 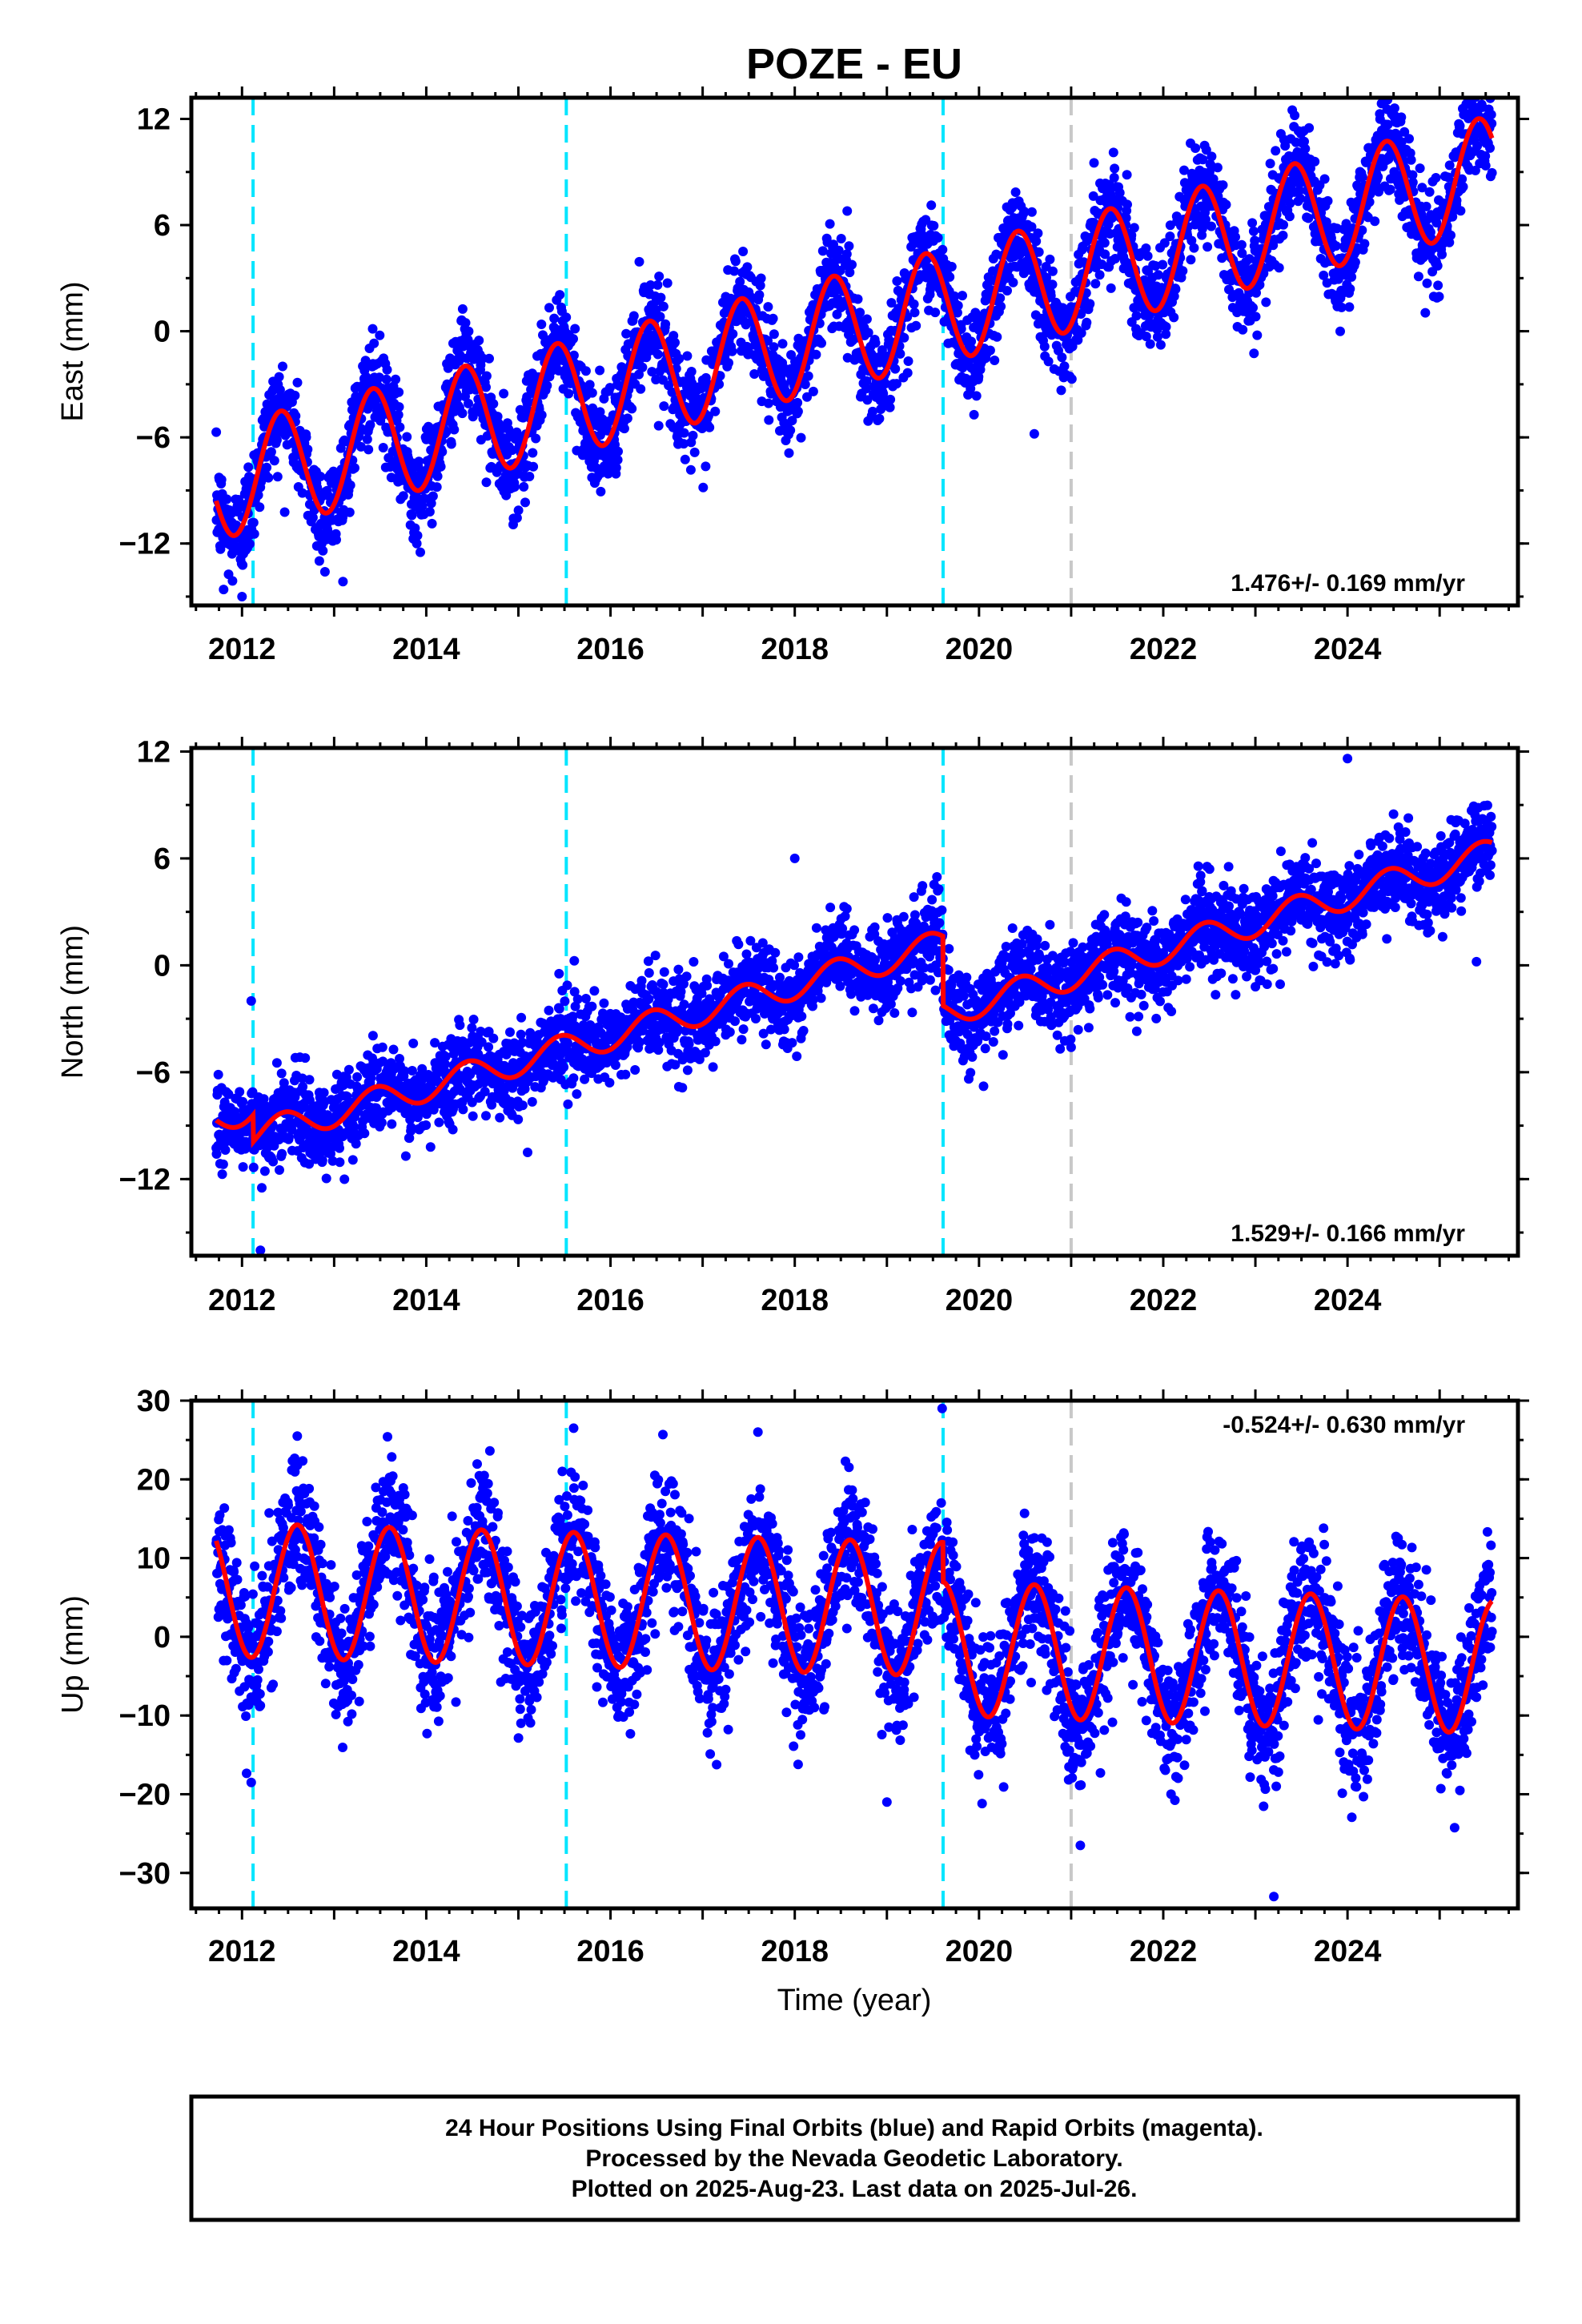 I want to click on x-tick-label: 2018, so click(x=795, y=649).